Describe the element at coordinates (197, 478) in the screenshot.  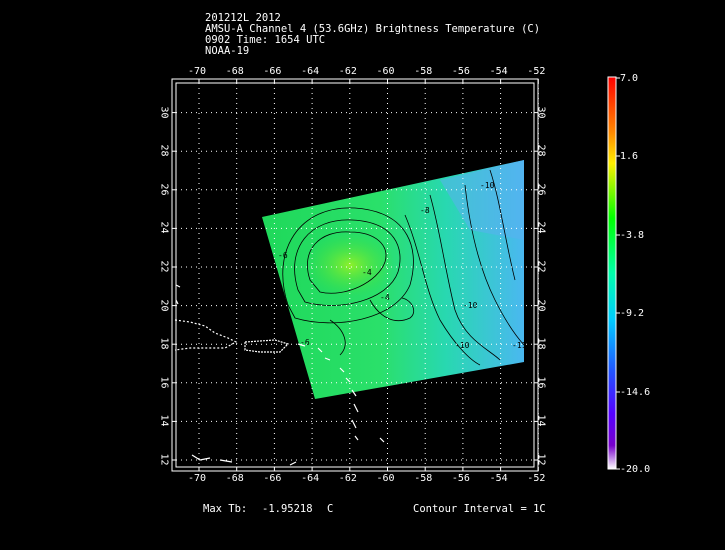
I see `lon-tick-label-bottom: -70` at that location.